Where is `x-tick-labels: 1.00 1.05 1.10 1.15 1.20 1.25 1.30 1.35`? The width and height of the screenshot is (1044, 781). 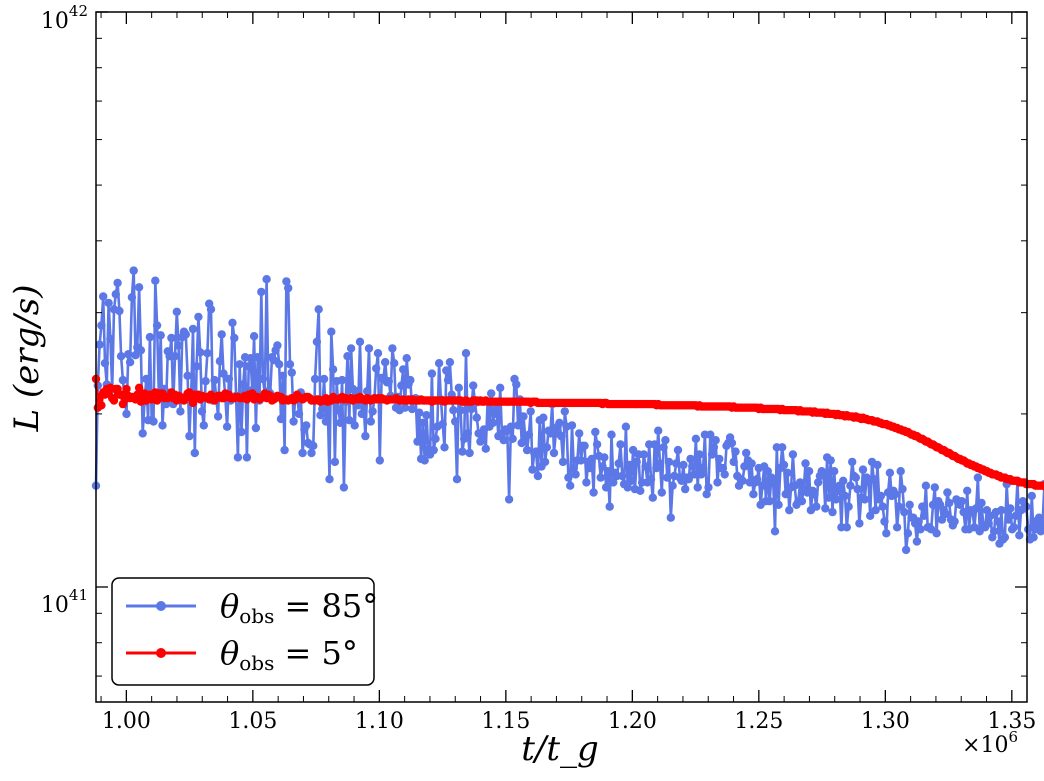
x-tick-labels: 1.00 1.05 1.10 1.15 1.20 1.25 1.30 1.35 is located at coordinates (569, 721).